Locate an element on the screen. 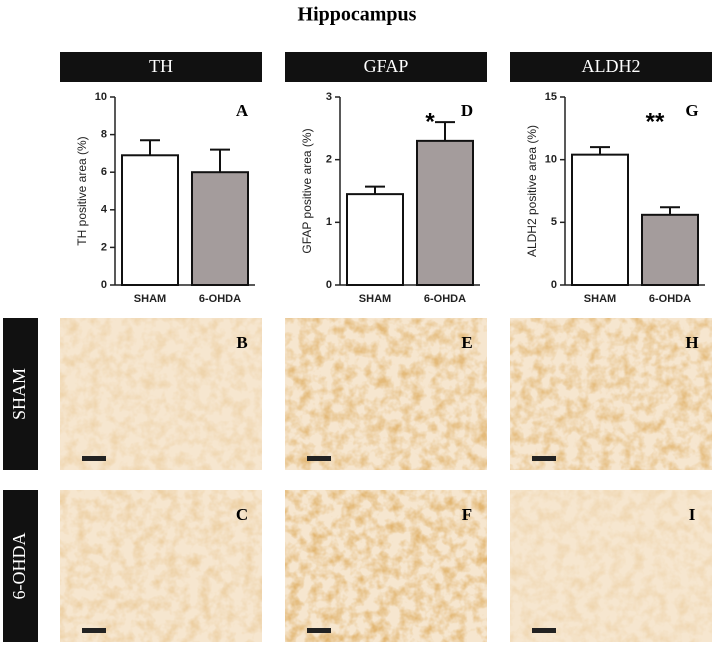  y-axis-label: ALDH2 positive area (%) is located at coordinates (532, 191).